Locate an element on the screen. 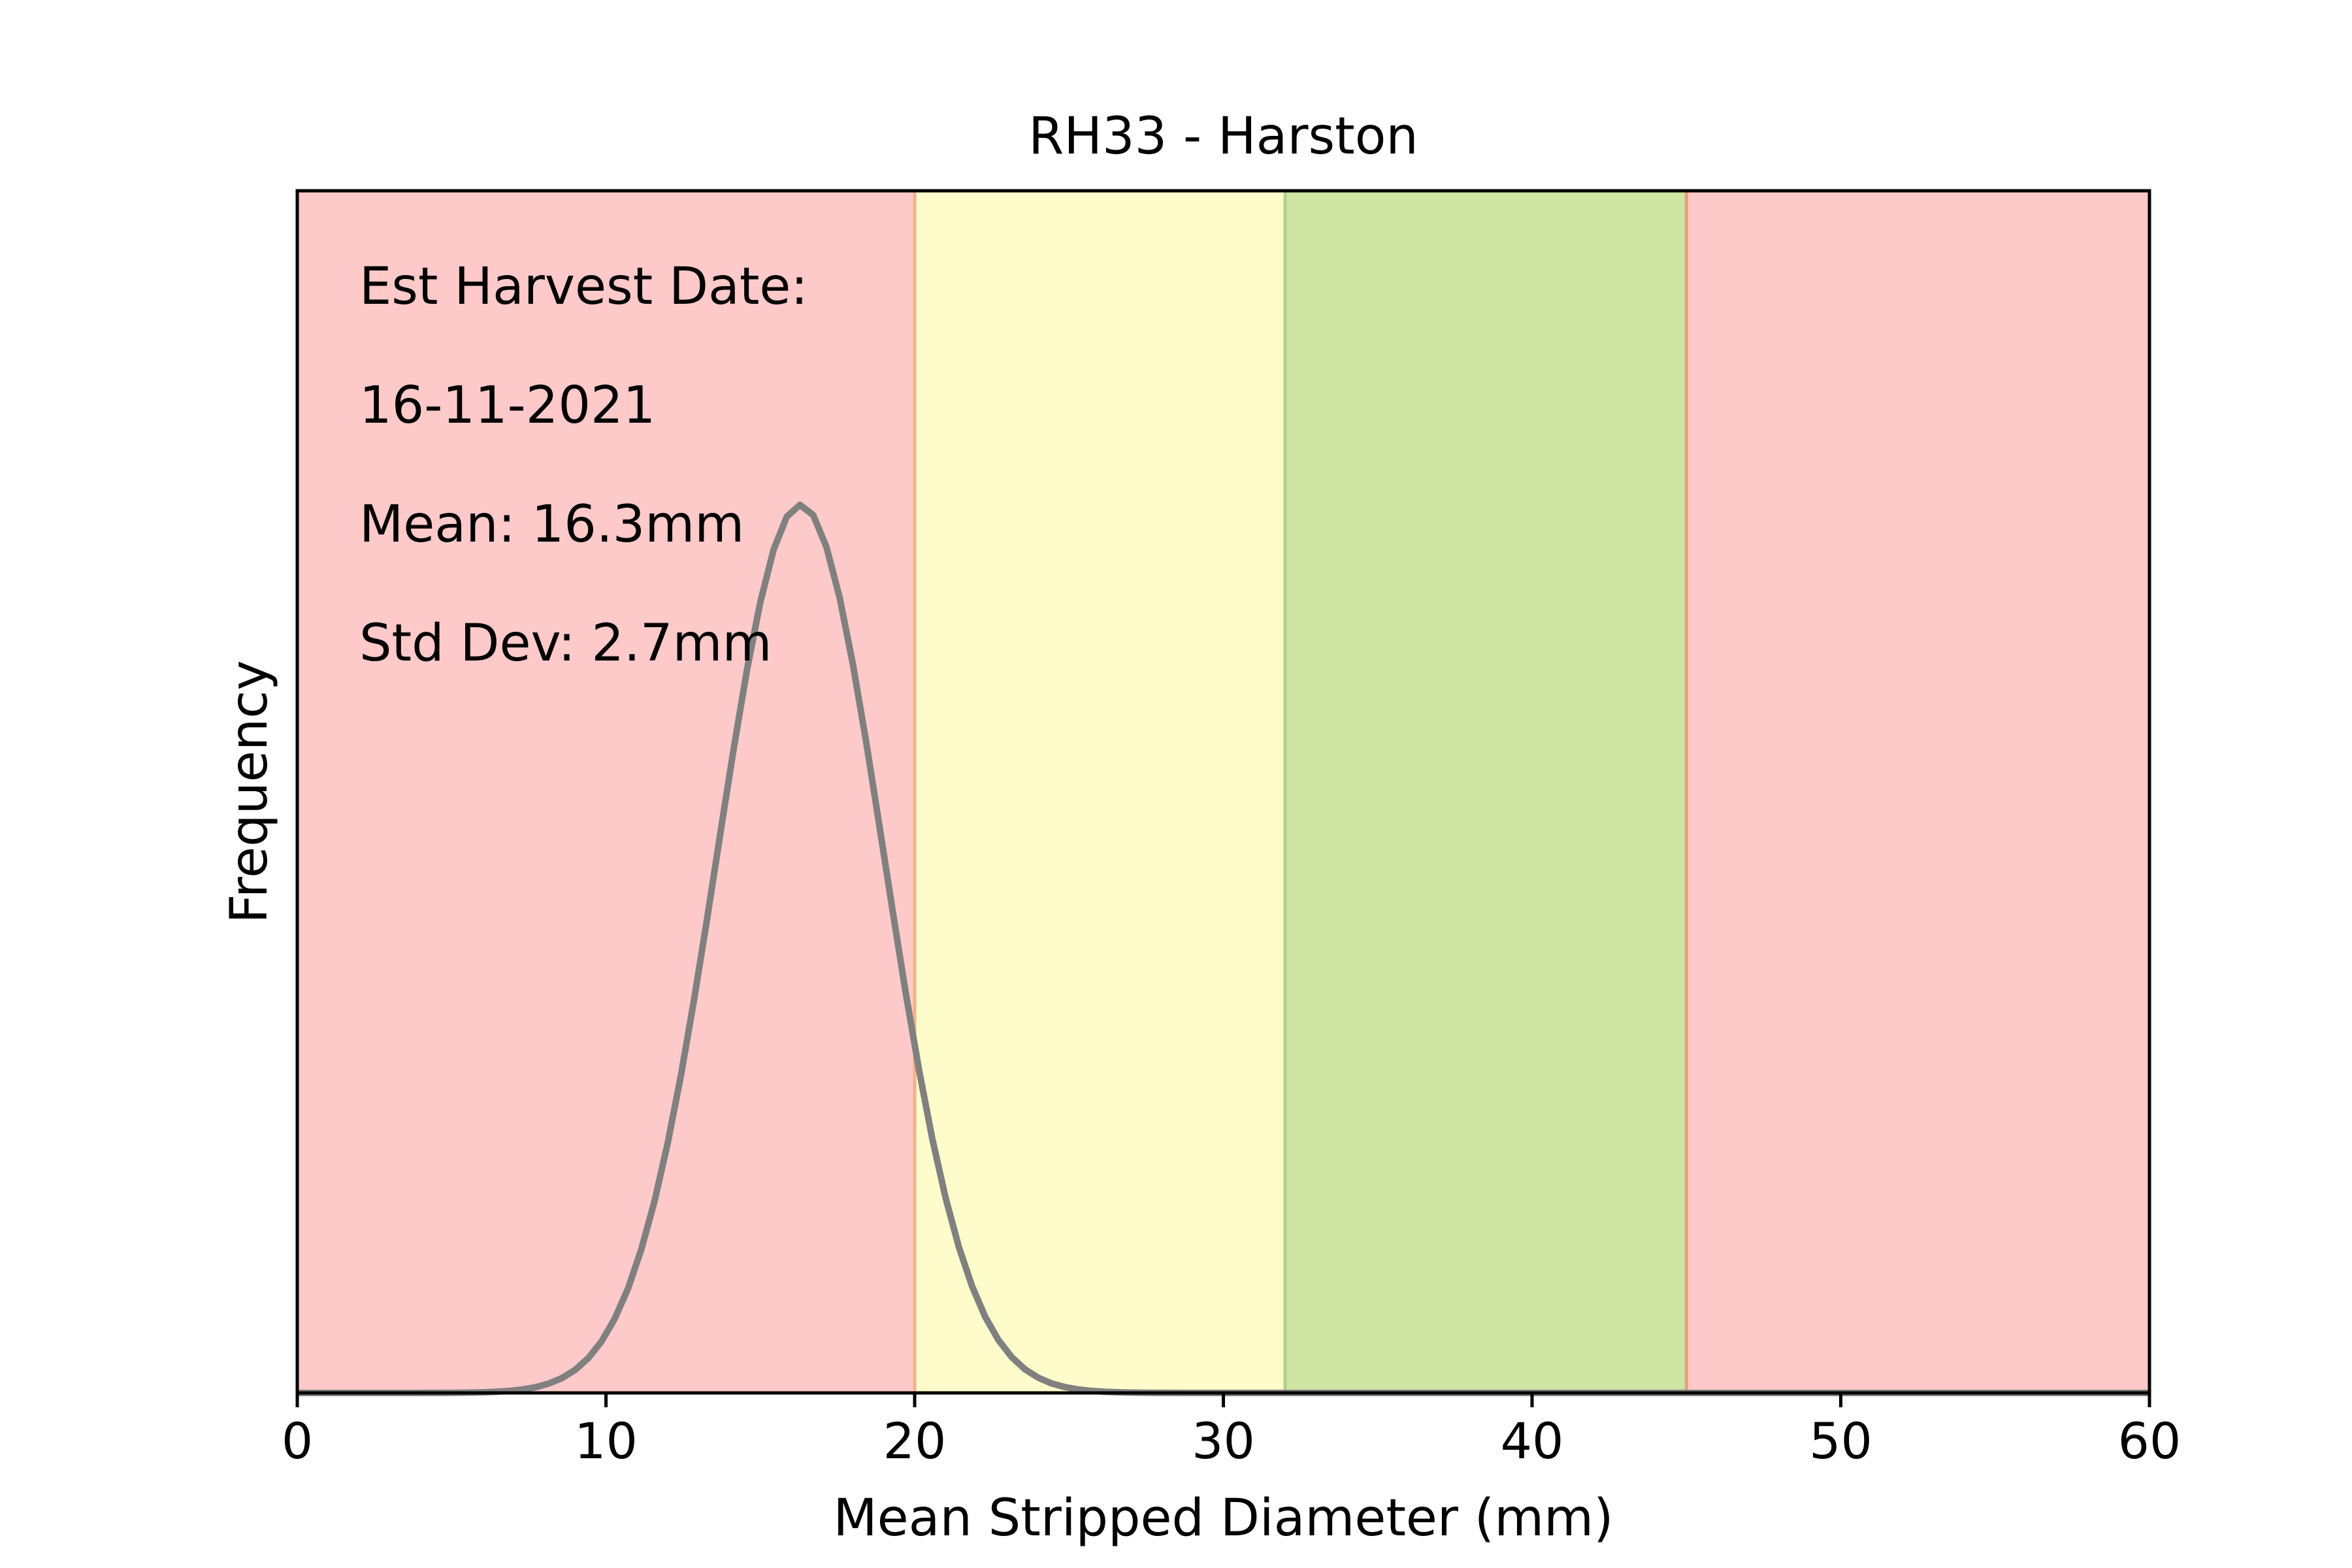  x-axis-label: Mean Stripped Diameter (mm) is located at coordinates (1223, 1518).